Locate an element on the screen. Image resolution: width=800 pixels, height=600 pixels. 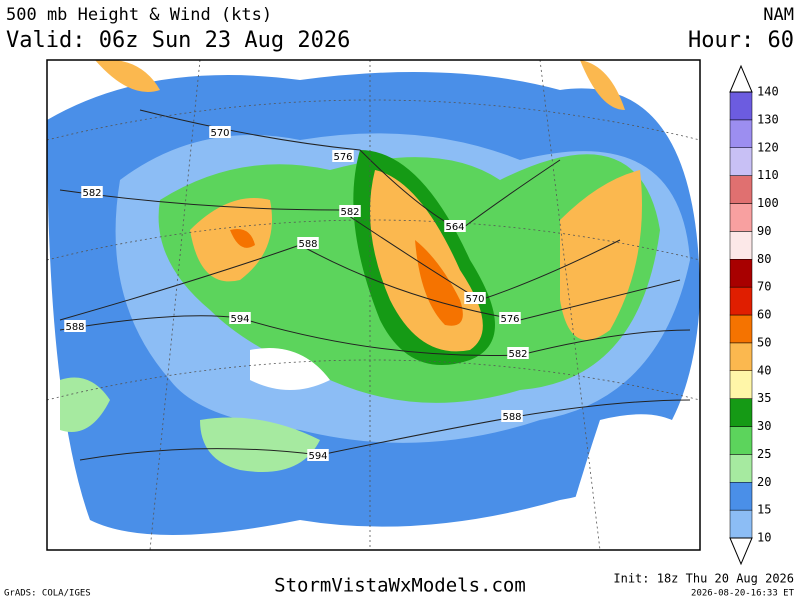
colorbar-label: 60 is located at coordinates (764, 315).